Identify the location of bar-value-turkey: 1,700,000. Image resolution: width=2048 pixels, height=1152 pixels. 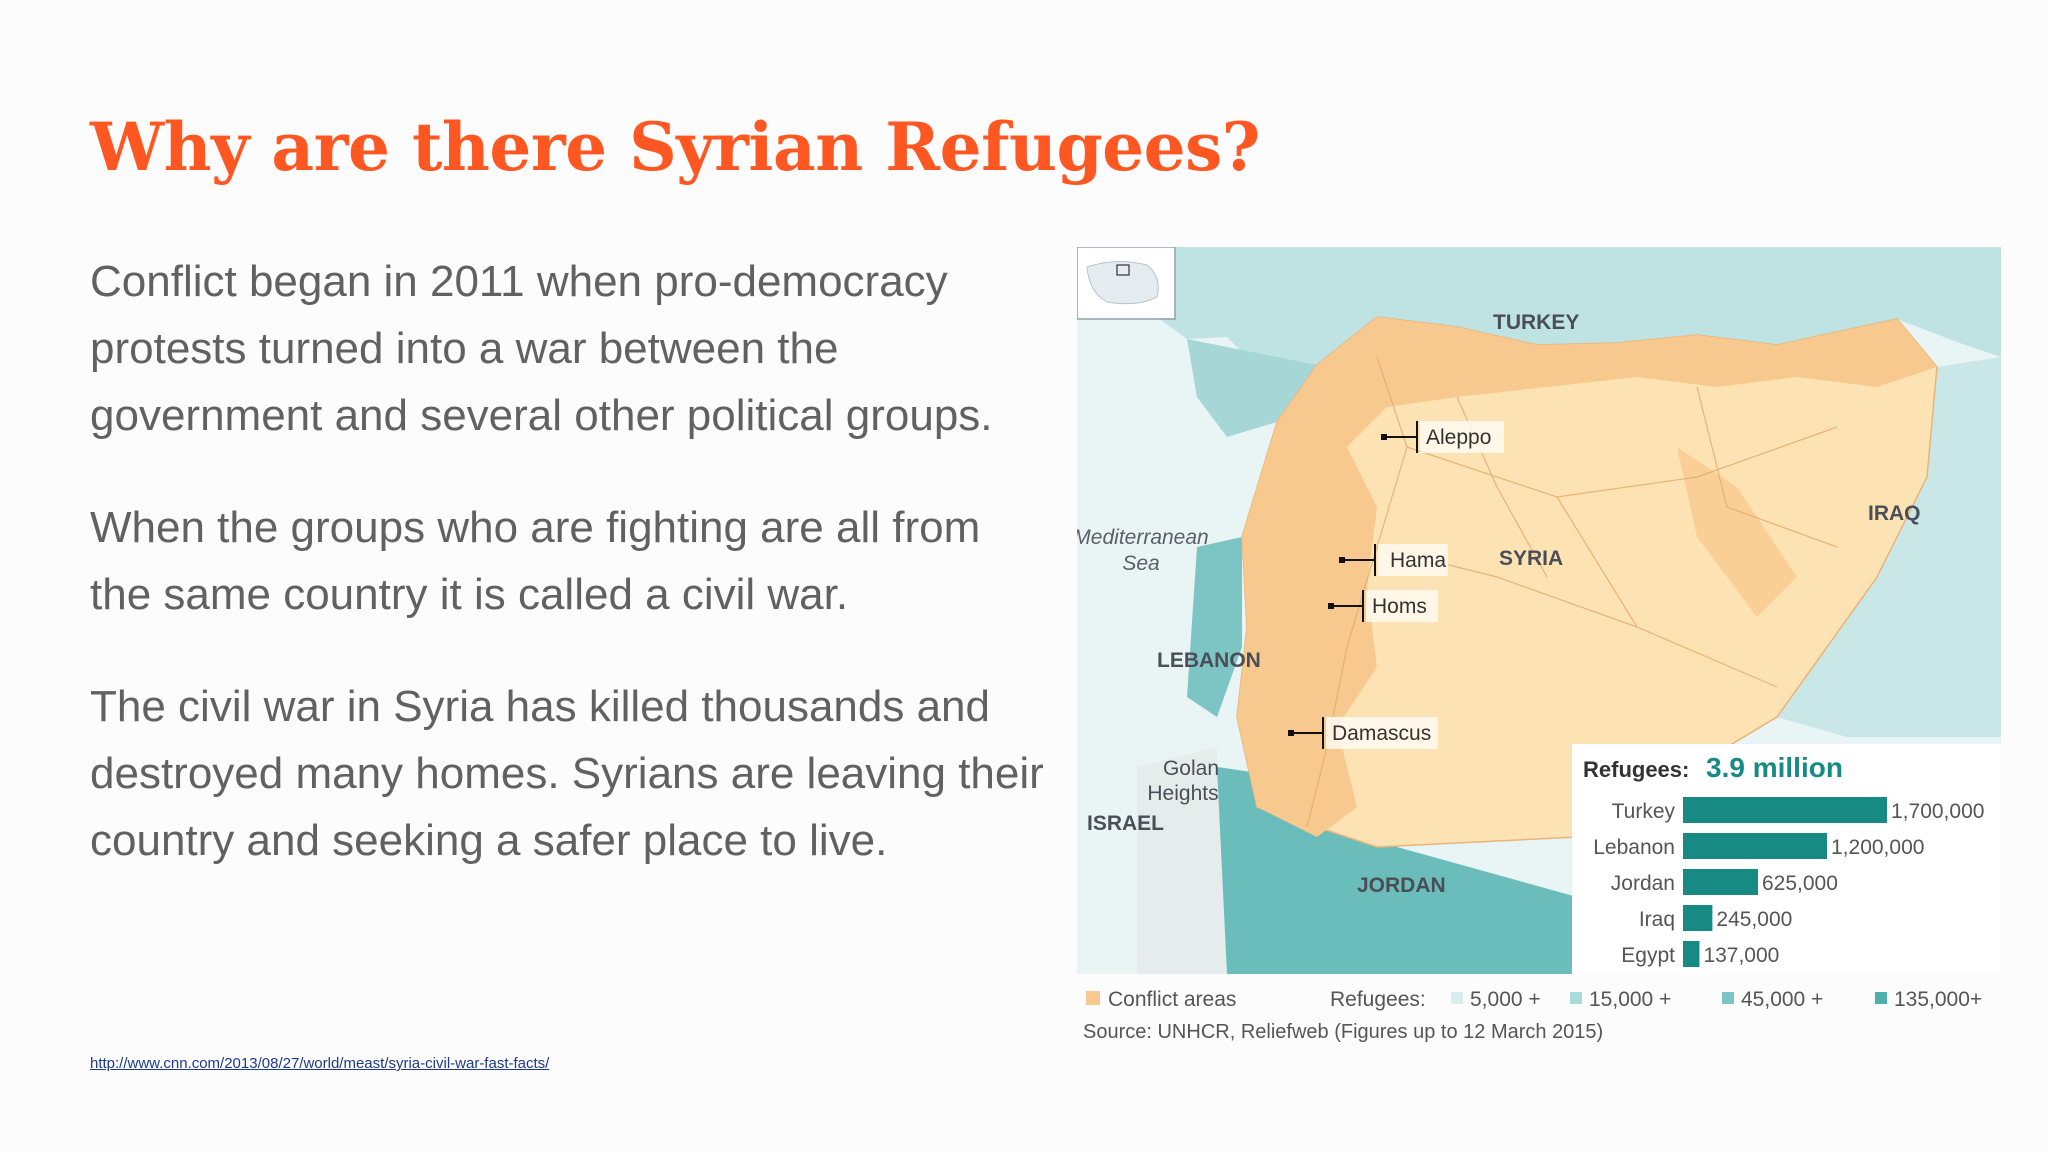
(1937, 811).